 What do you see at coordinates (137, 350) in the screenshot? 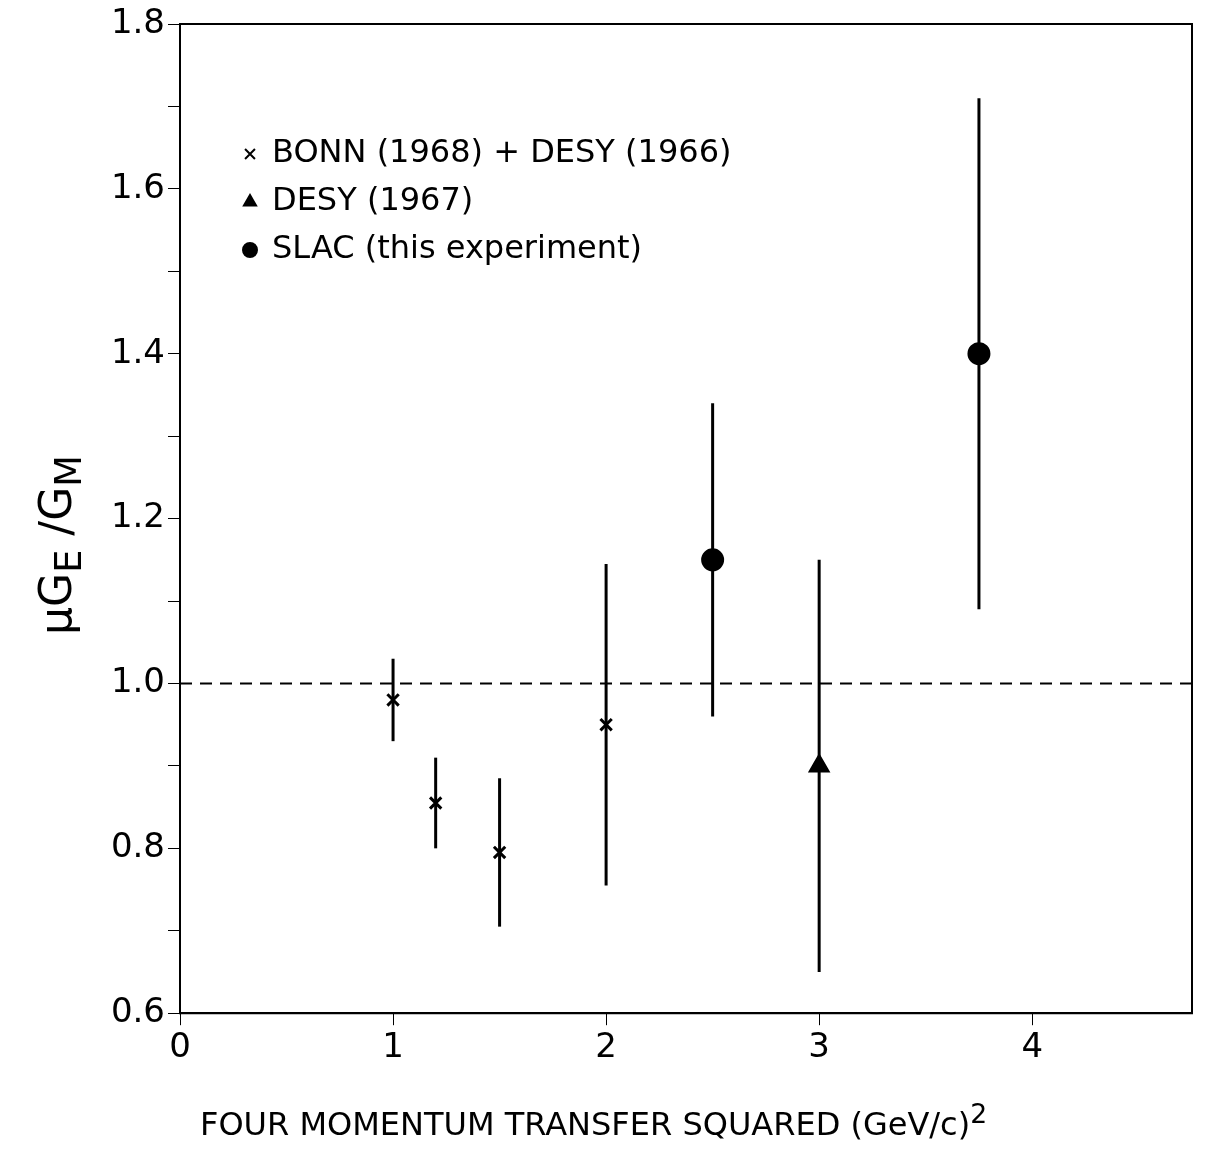
I see `y-tick-label: 1.4` at bounding box center [137, 350].